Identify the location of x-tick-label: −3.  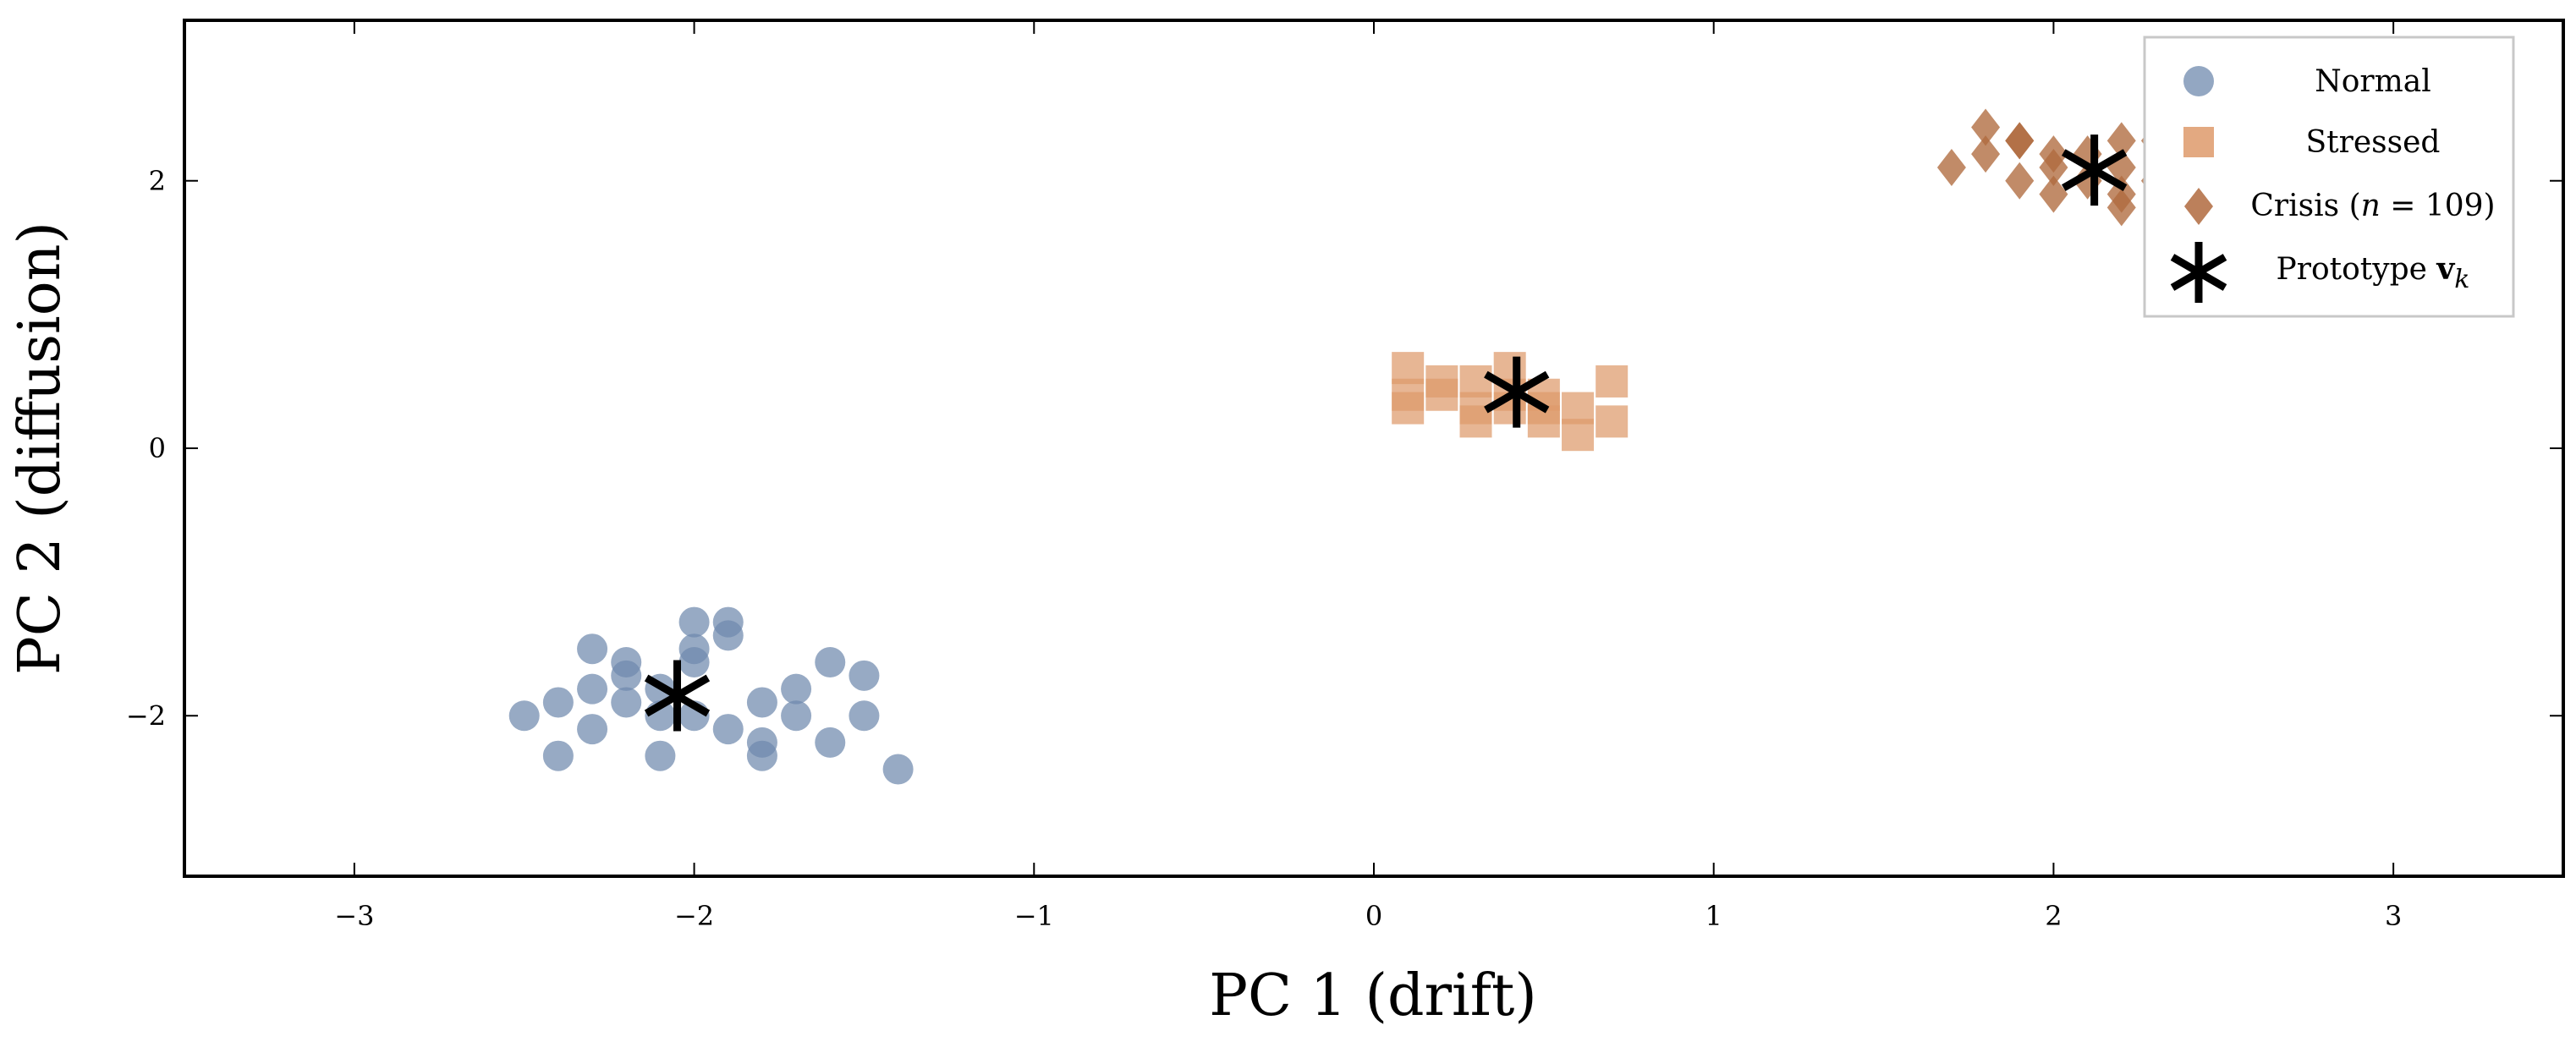
(354, 916).